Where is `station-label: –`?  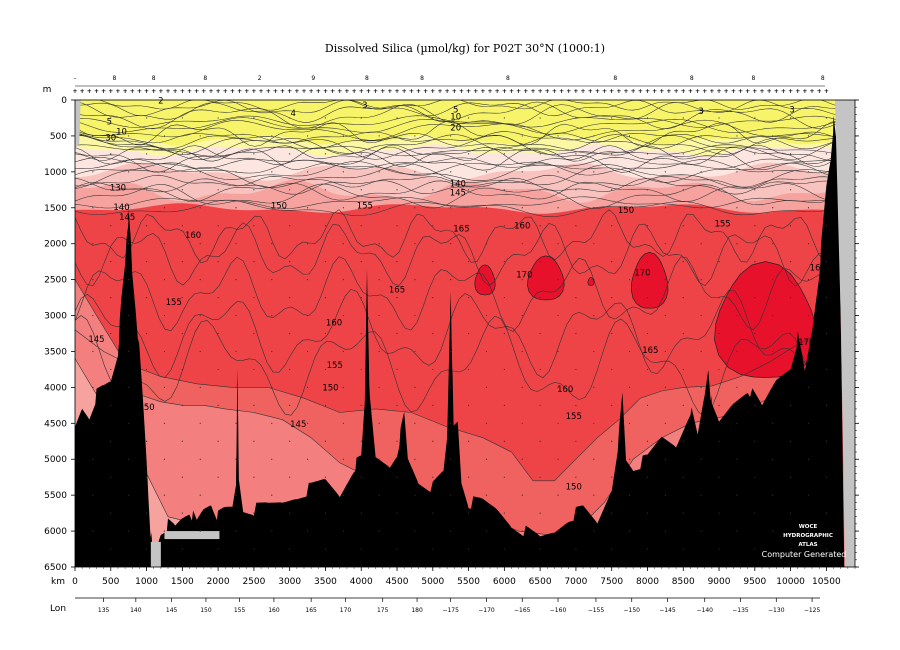
station-label: – is located at coordinates (75, 78).